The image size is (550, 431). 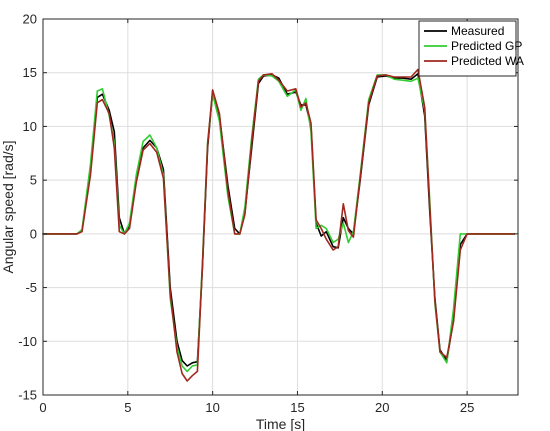 What do you see at coordinates (27, 341) in the screenshot?
I see `y-tick-label: -10` at bounding box center [27, 341].